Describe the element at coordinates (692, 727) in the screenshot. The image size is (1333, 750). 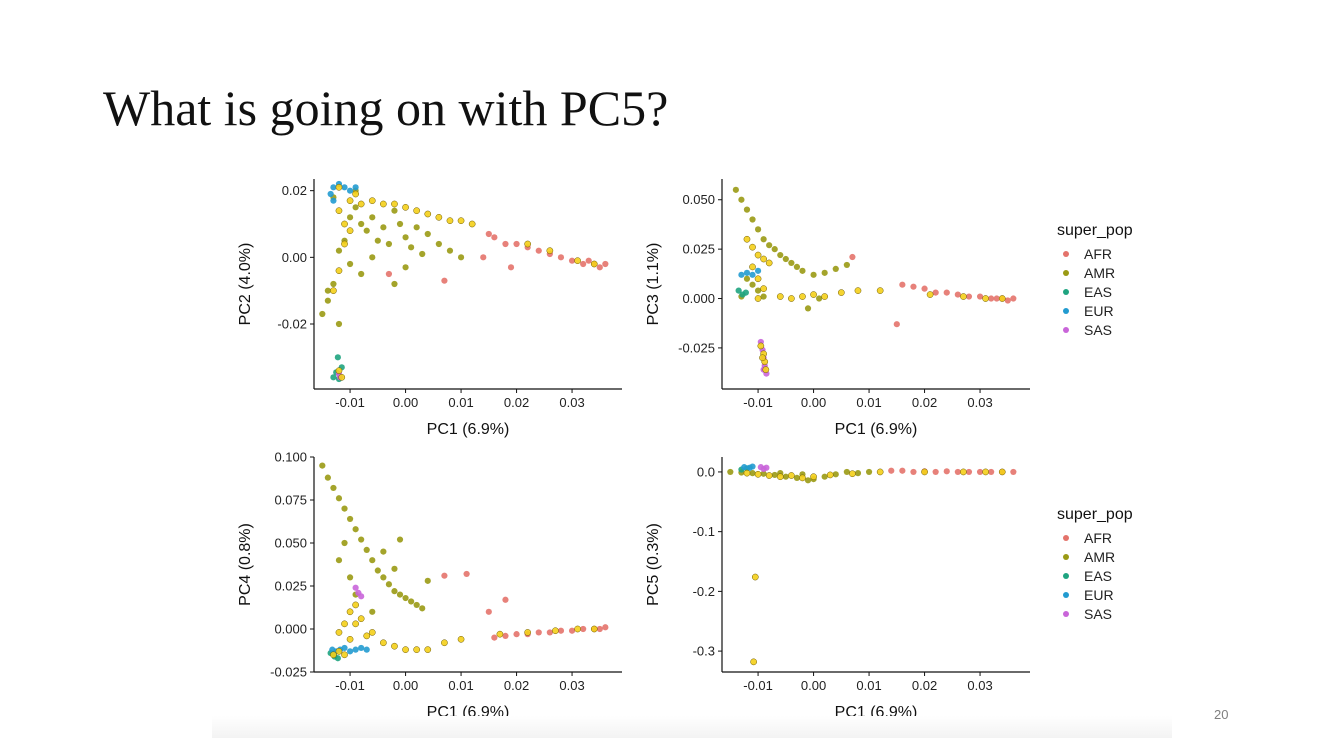
I see `figure-bottom-edge` at that location.